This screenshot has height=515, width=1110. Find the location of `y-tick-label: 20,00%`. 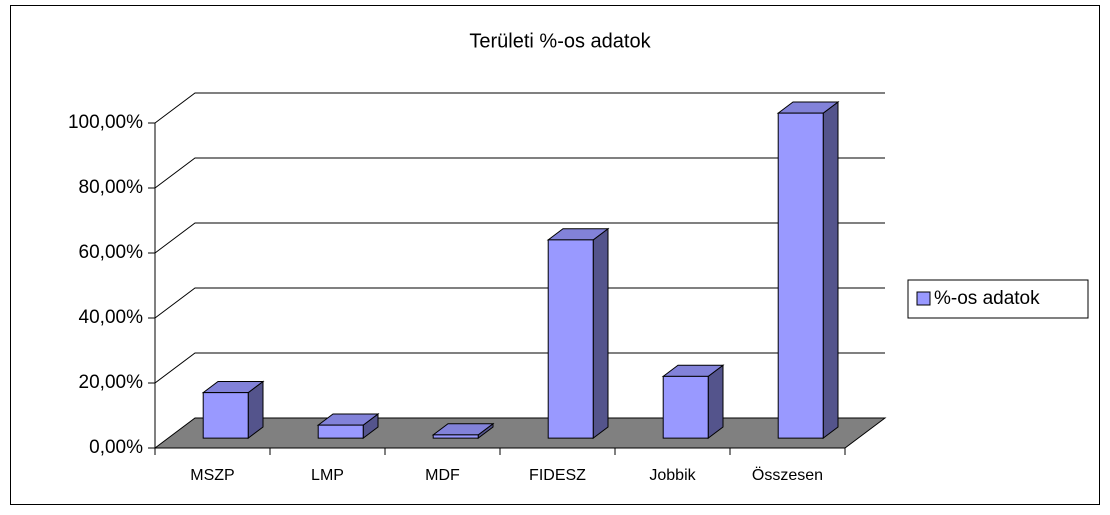

y-tick-label: 20,00% is located at coordinates (111, 382).